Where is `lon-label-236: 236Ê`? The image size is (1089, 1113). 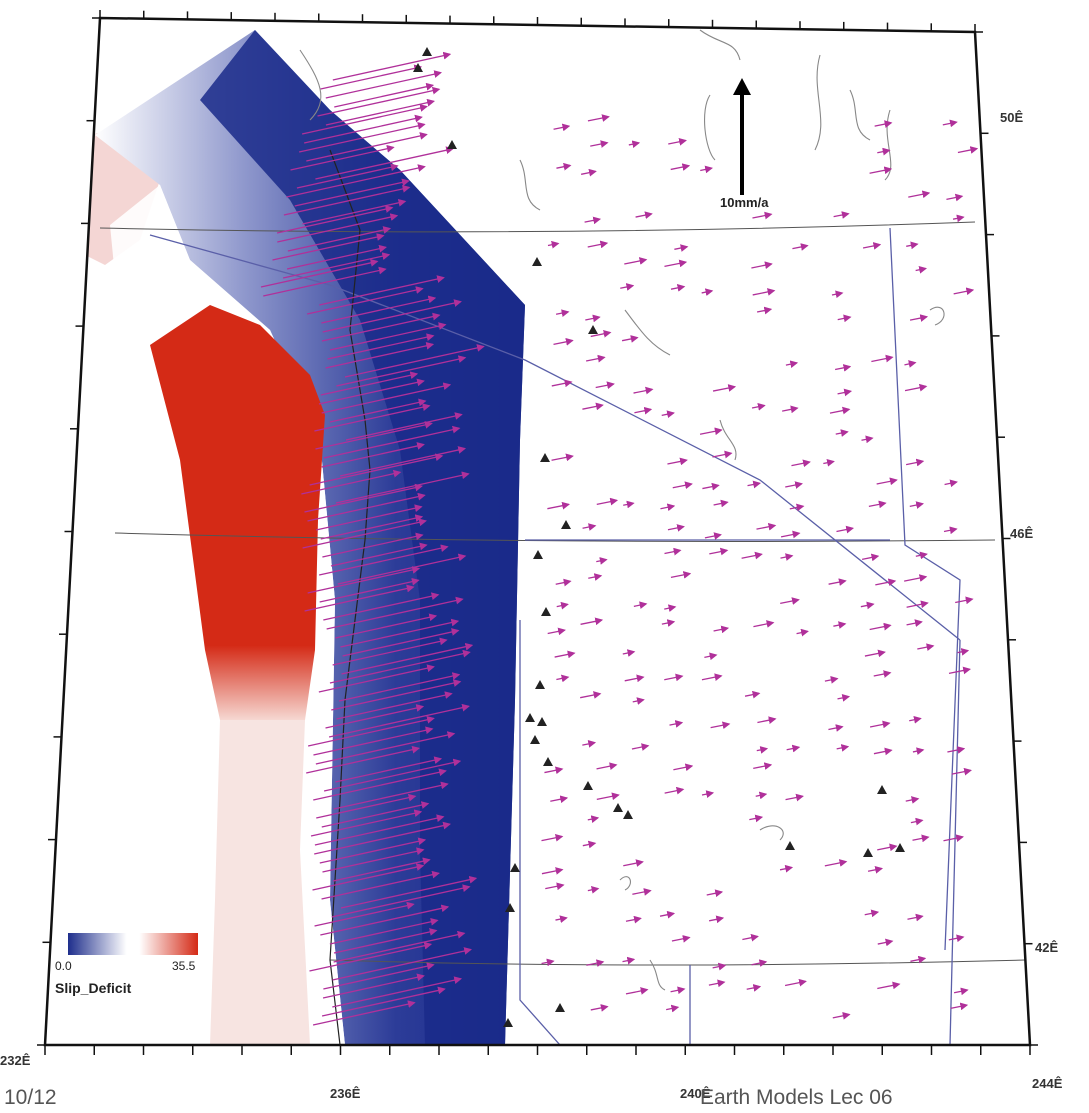 lon-label-236: 236Ê is located at coordinates (345, 1093).